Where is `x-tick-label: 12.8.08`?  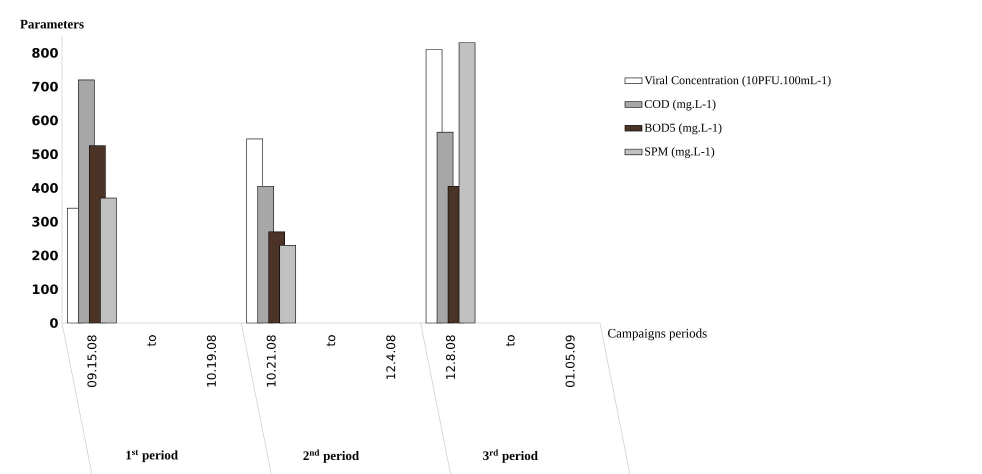
x-tick-label: 12.8.08 is located at coordinates (451, 357).